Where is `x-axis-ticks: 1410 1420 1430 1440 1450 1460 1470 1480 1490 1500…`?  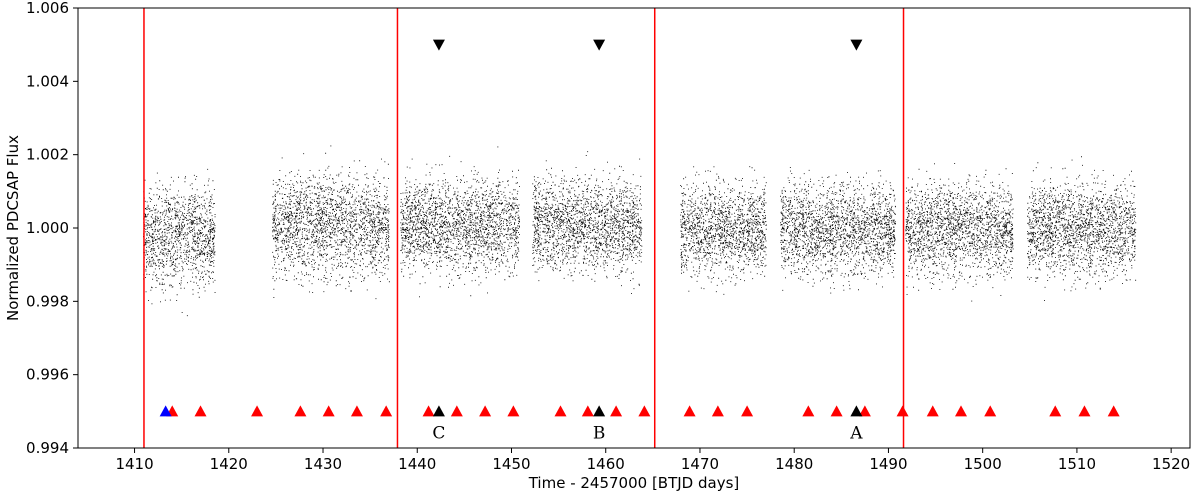 x-axis-ticks: 1410 1420 1430 1440 1450 1460 1470 1480 1490 1500… is located at coordinates (652, 460).